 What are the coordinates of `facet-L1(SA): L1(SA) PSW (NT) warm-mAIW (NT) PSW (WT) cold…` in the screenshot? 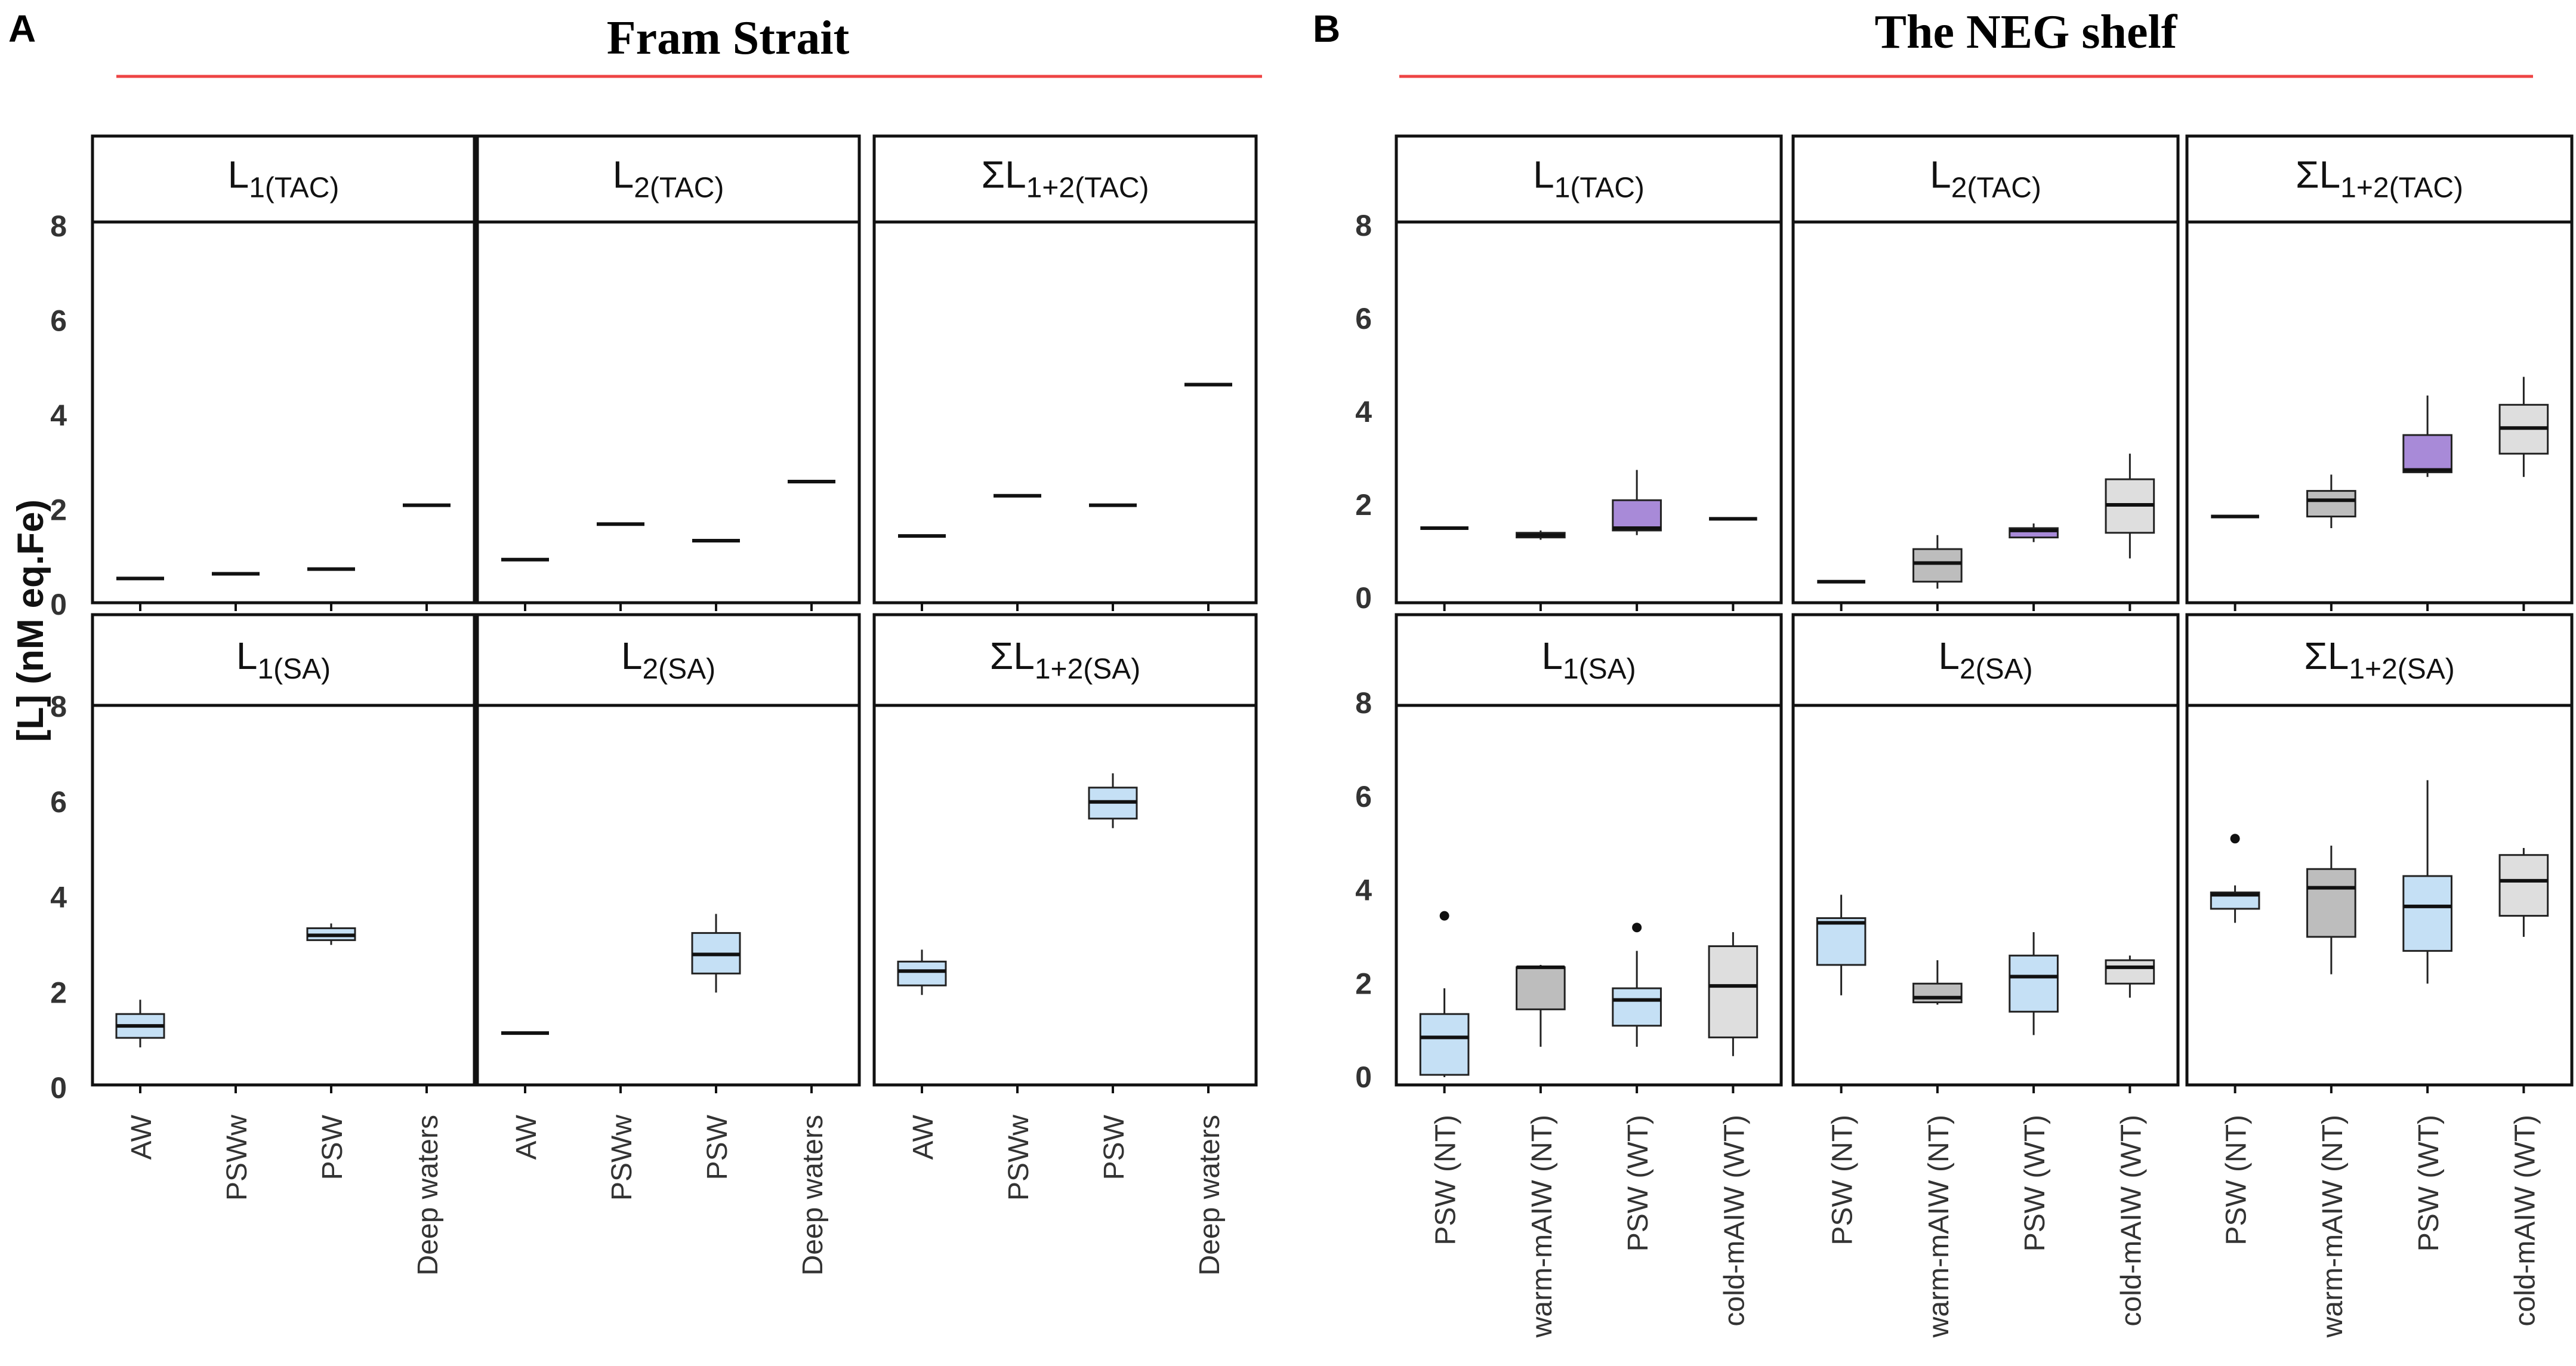 It's located at (1589, 975).